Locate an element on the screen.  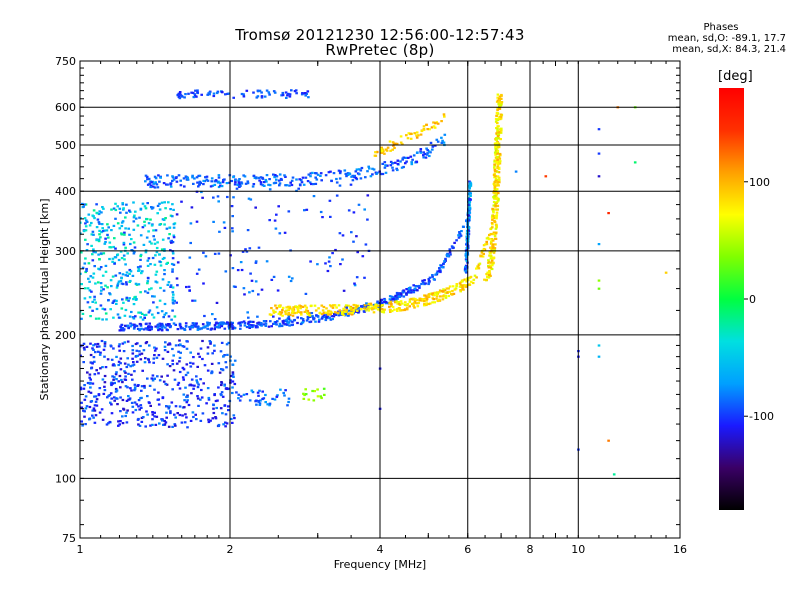
y-tick-label: 100 is located at coordinates (65, 478).